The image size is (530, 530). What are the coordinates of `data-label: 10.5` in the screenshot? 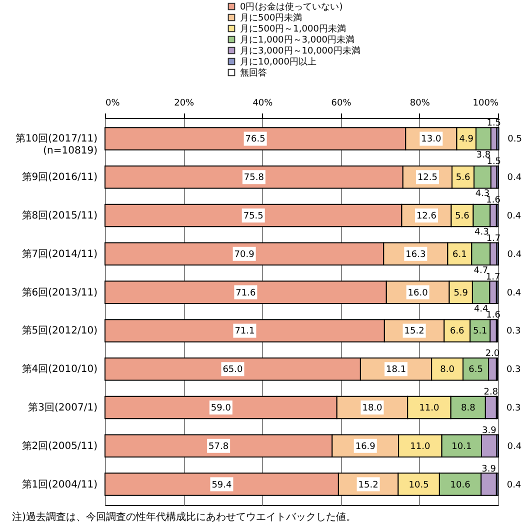 It's located at (418, 485).